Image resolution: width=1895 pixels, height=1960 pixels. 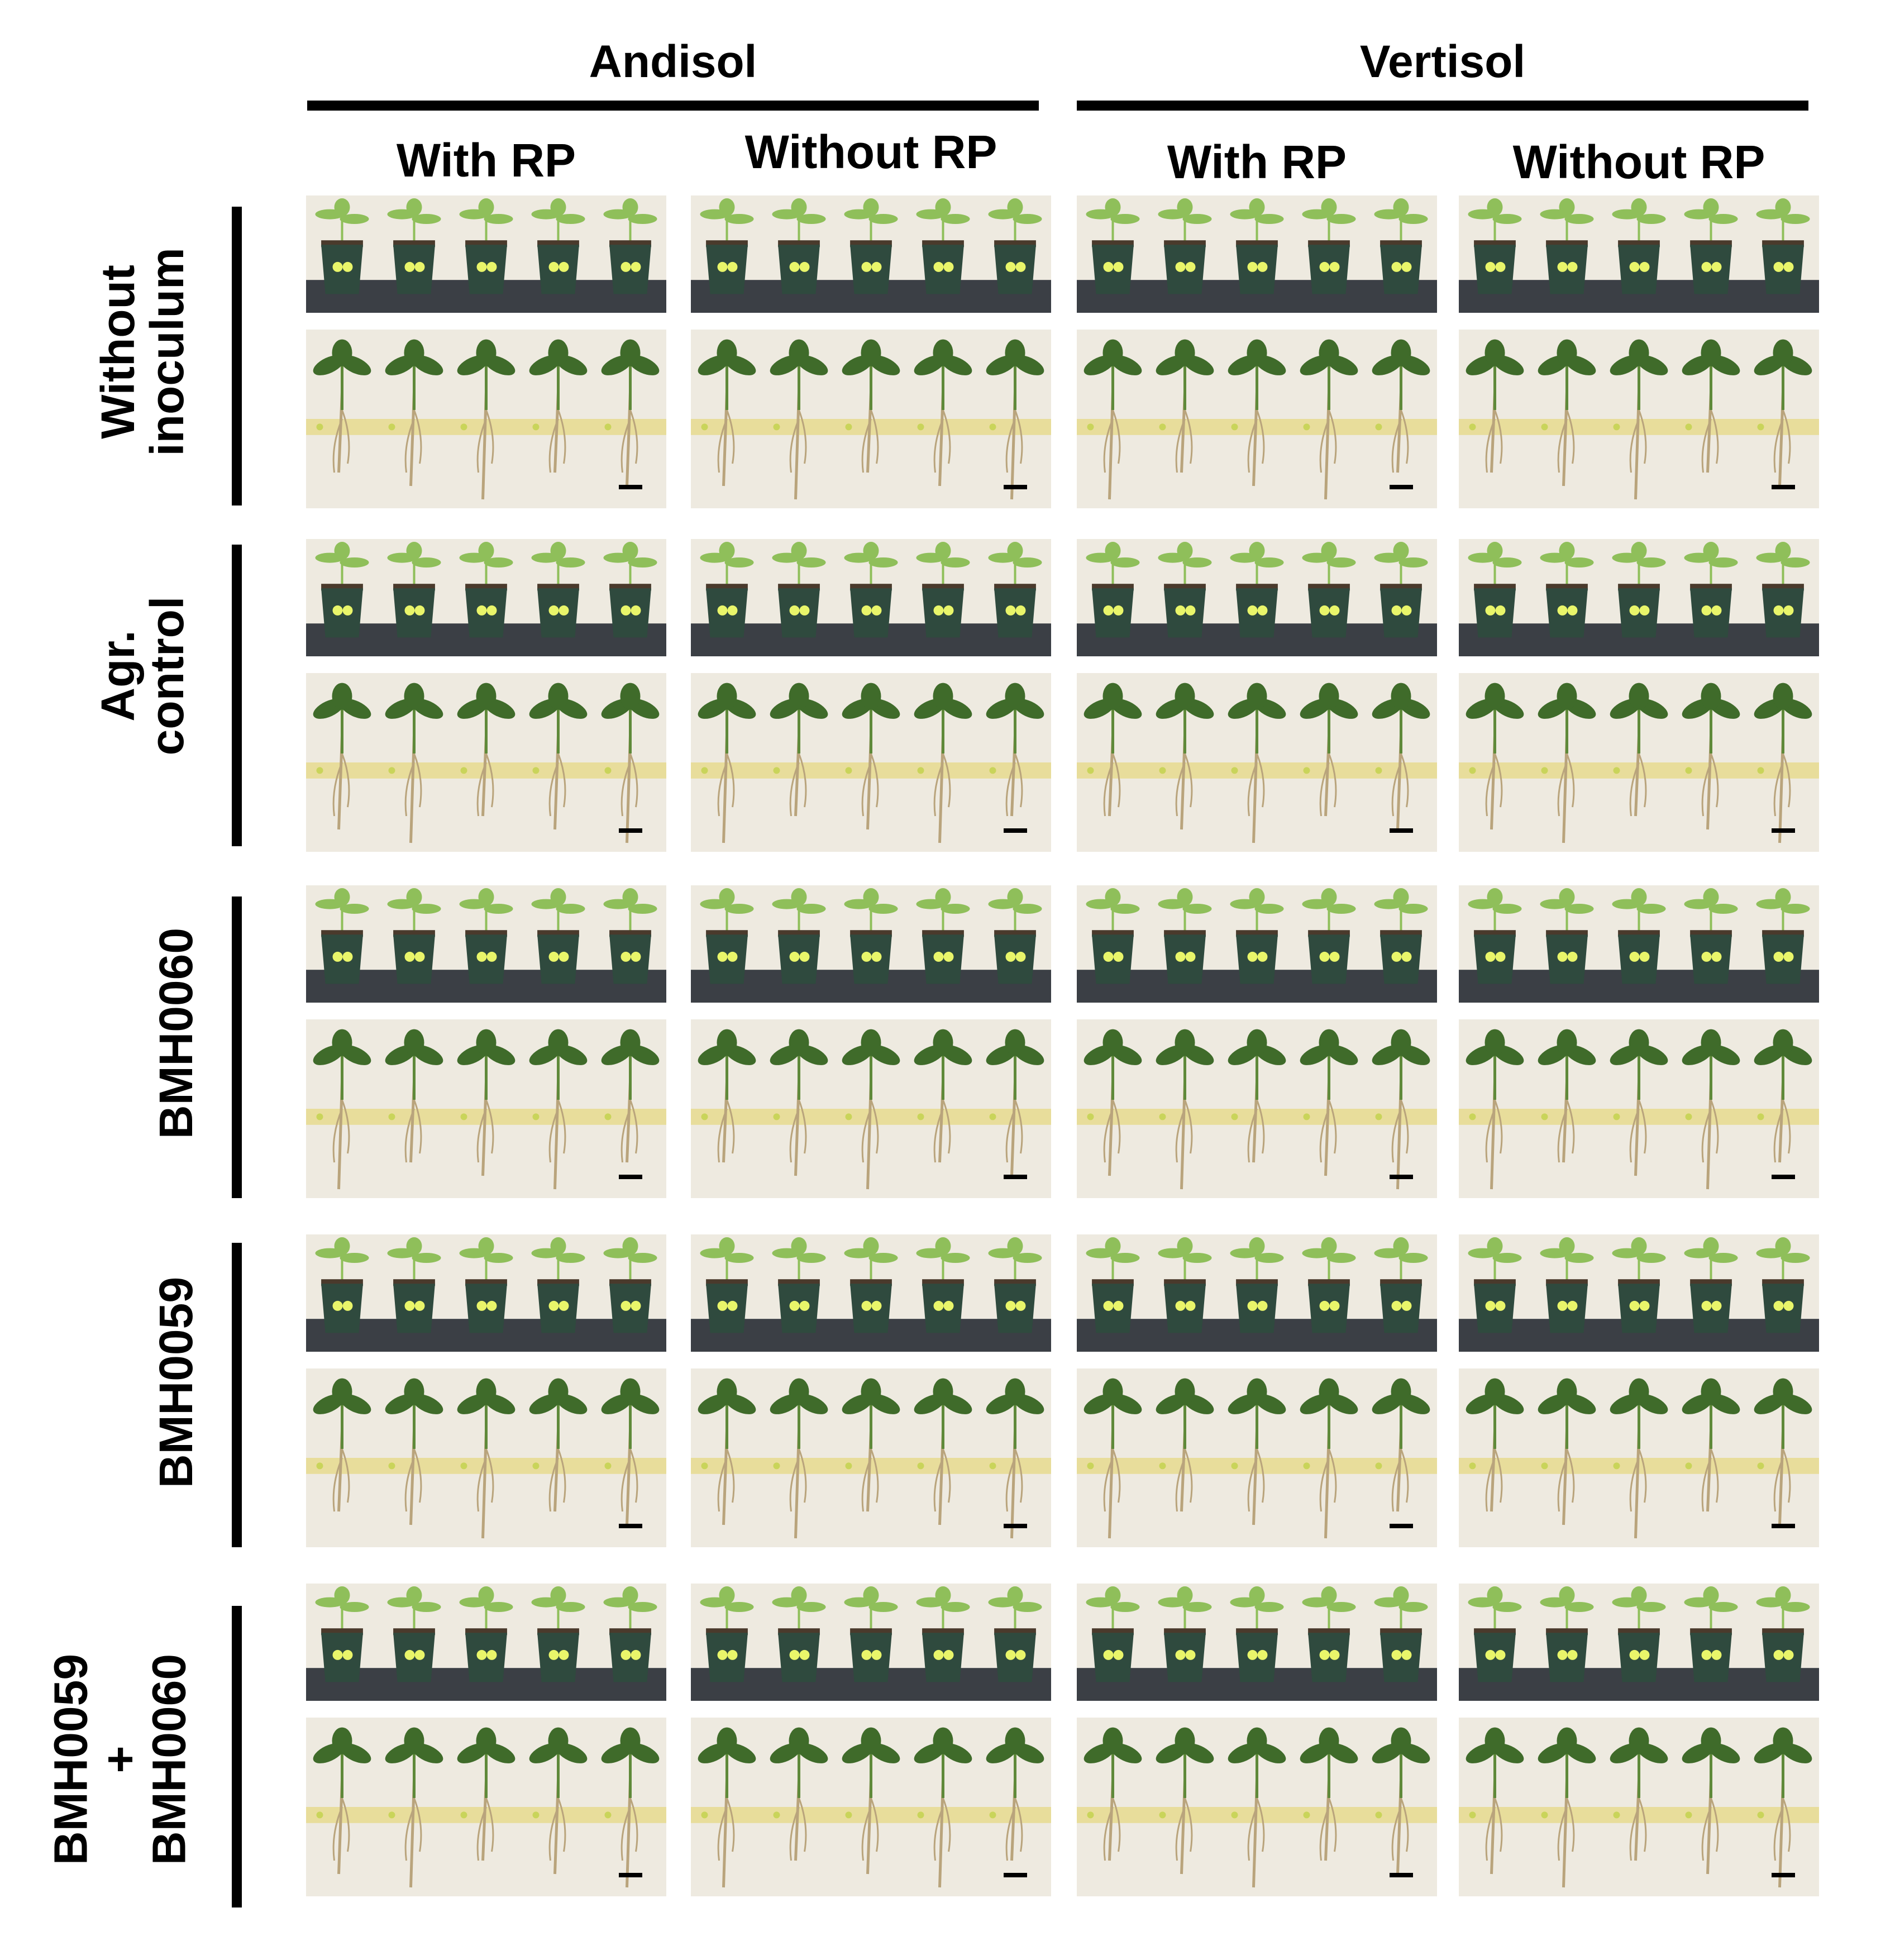 I want to click on row-label-line: Agr., so click(x=118, y=676).